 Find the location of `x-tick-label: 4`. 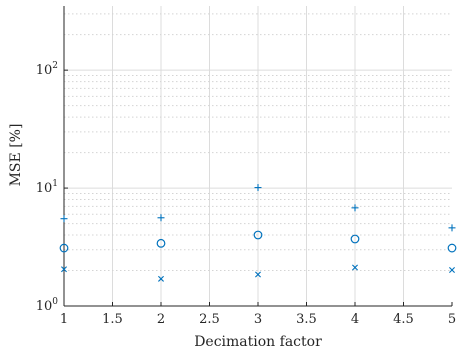

x-tick-label: 4 is located at coordinates (355, 319).